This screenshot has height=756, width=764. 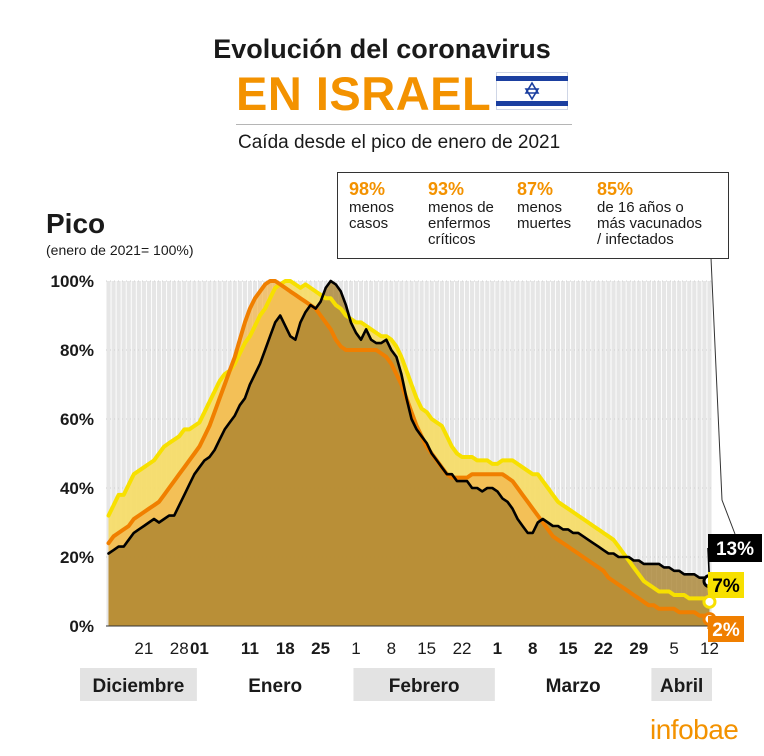 What do you see at coordinates (76, 223) in the screenshot?
I see `y-axis-title: Pico` at bounding box center [76, 223].